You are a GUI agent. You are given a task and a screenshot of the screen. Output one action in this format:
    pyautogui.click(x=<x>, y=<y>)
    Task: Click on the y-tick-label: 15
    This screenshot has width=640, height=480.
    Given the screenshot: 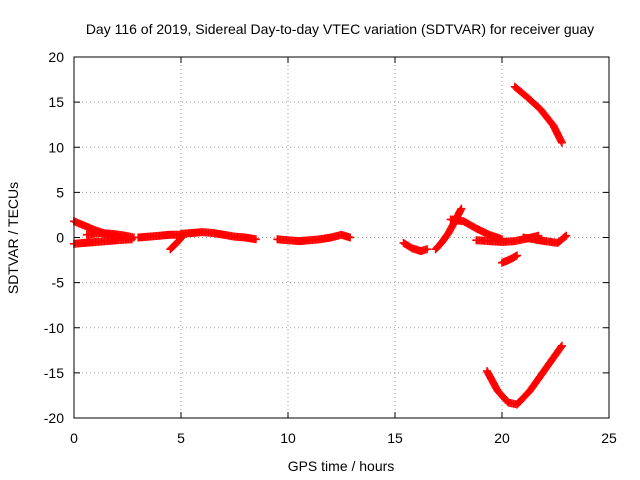 What is the action you would take?
    pyautogui.click(x=56, y=102)
    